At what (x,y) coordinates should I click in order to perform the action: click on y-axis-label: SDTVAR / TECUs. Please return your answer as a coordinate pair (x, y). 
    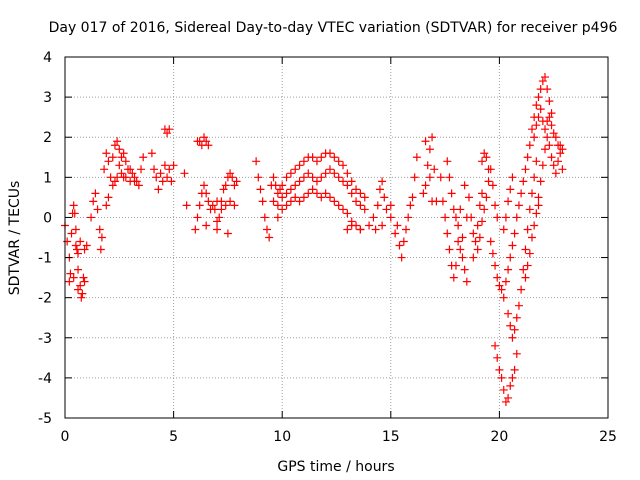
    Looking at the image, I should click on (15, 238).